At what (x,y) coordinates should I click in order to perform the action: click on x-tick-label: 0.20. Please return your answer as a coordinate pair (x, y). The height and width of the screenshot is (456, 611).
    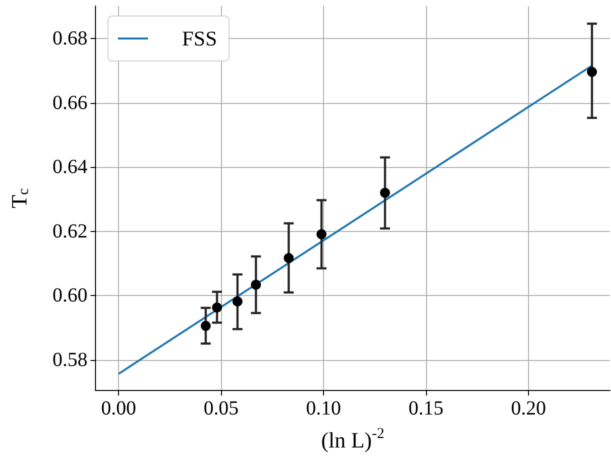
    Looking at the image, I should click on (528, 409).